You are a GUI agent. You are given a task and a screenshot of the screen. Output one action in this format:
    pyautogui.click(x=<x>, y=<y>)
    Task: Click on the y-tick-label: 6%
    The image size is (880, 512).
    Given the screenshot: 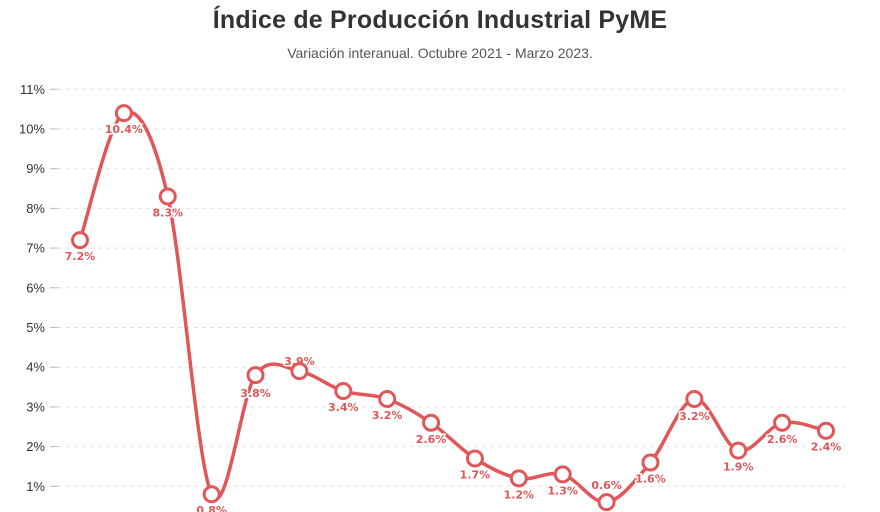 What is the action you would take?
    pyautogui.click(x=35, y=287)
    